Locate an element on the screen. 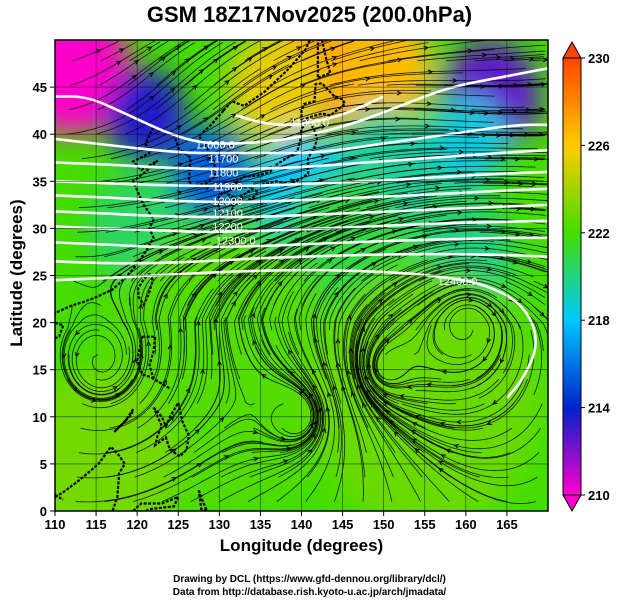 The width and height of the screenshot is (619, 605). colorbar-tick-label: 230 is located at coordinates (599, 58).